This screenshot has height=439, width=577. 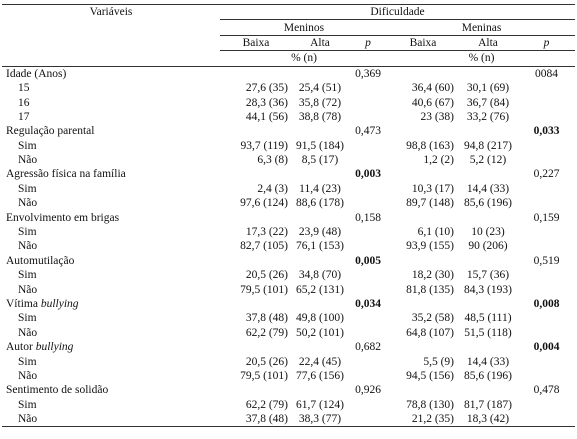 I want to click on group-row: Vítima bullying 0,034 0,008, so click(x=288, y=304).